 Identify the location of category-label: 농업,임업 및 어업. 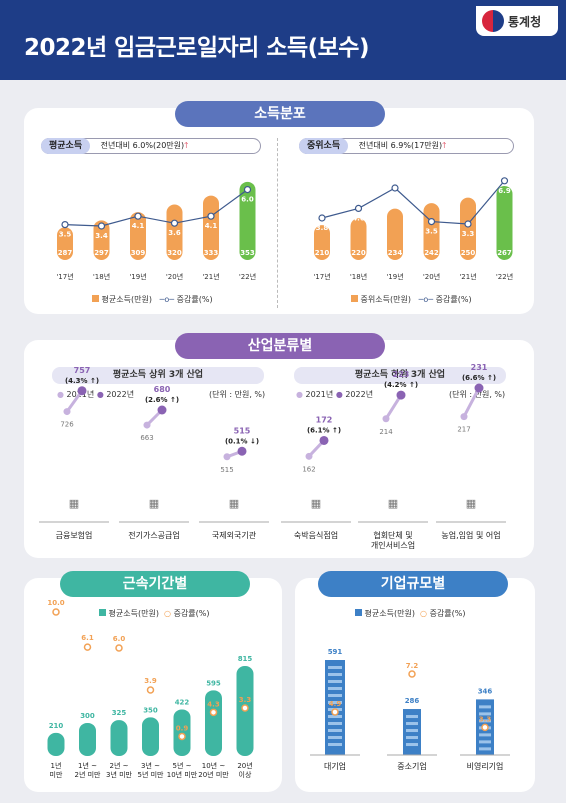
(470, 535).